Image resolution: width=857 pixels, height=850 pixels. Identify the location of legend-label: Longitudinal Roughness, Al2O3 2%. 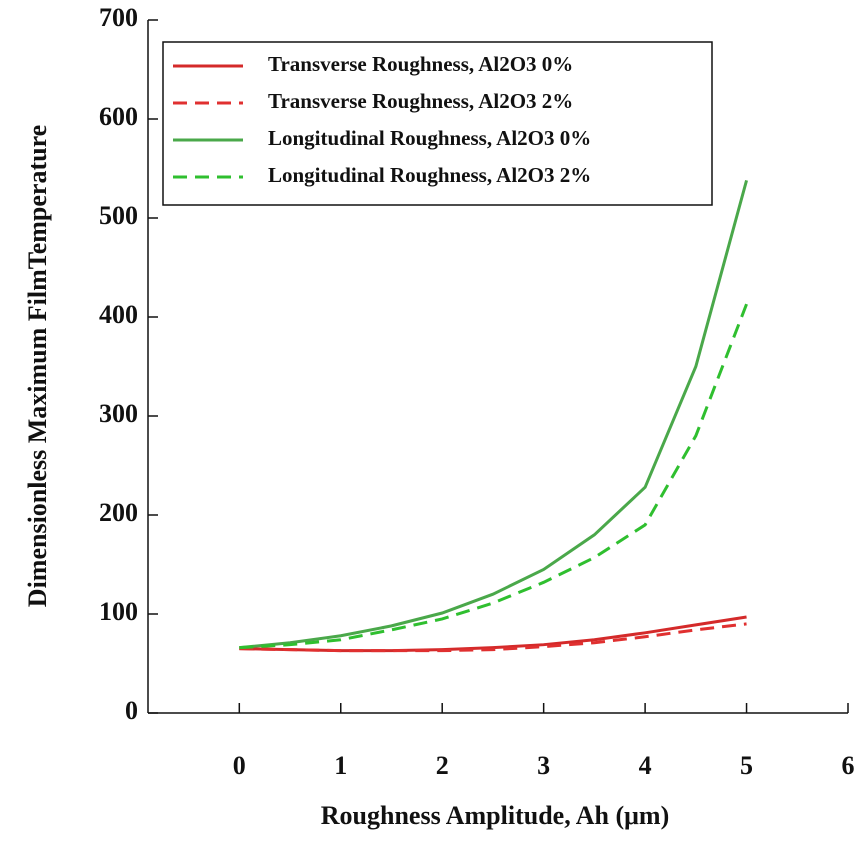
(429, 175).